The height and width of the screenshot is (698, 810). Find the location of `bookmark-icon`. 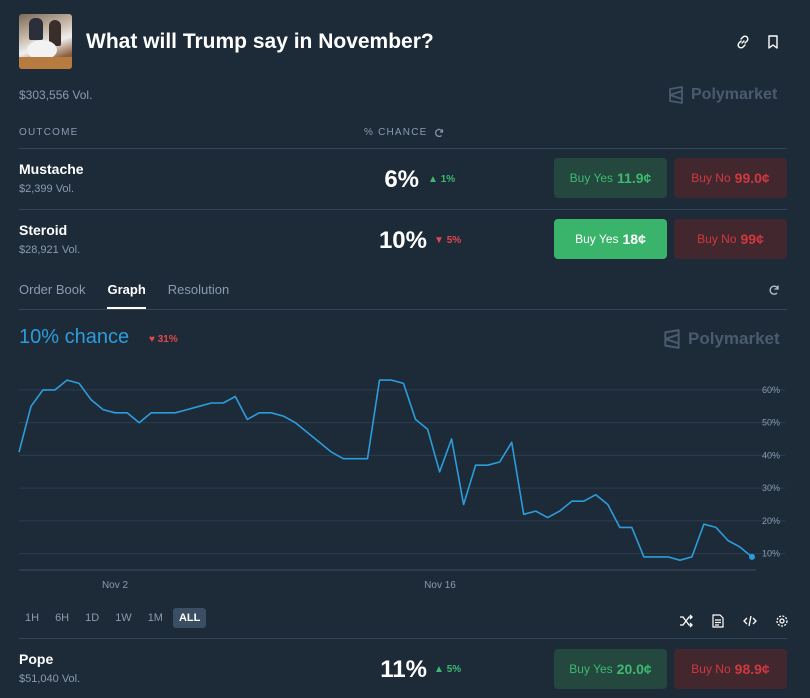

bookmark-icon is located at coordinates (773, 42).